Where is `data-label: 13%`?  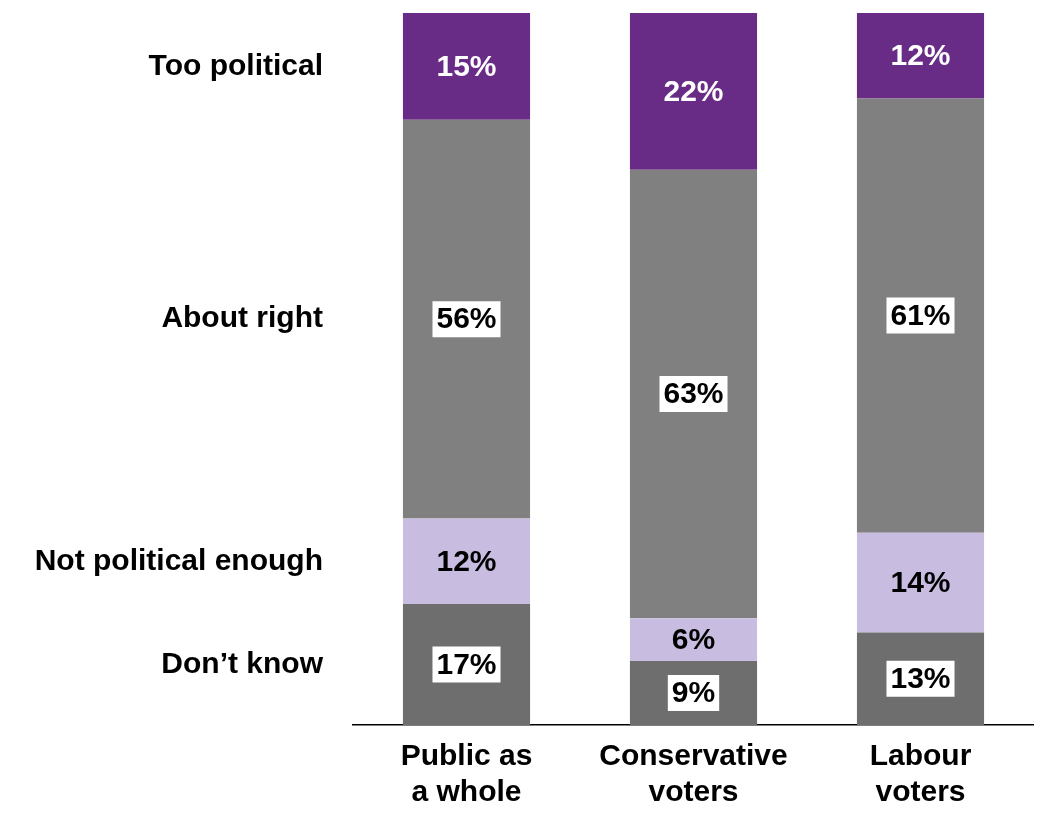
data-label: 13% is located at coordinates (920, 677).